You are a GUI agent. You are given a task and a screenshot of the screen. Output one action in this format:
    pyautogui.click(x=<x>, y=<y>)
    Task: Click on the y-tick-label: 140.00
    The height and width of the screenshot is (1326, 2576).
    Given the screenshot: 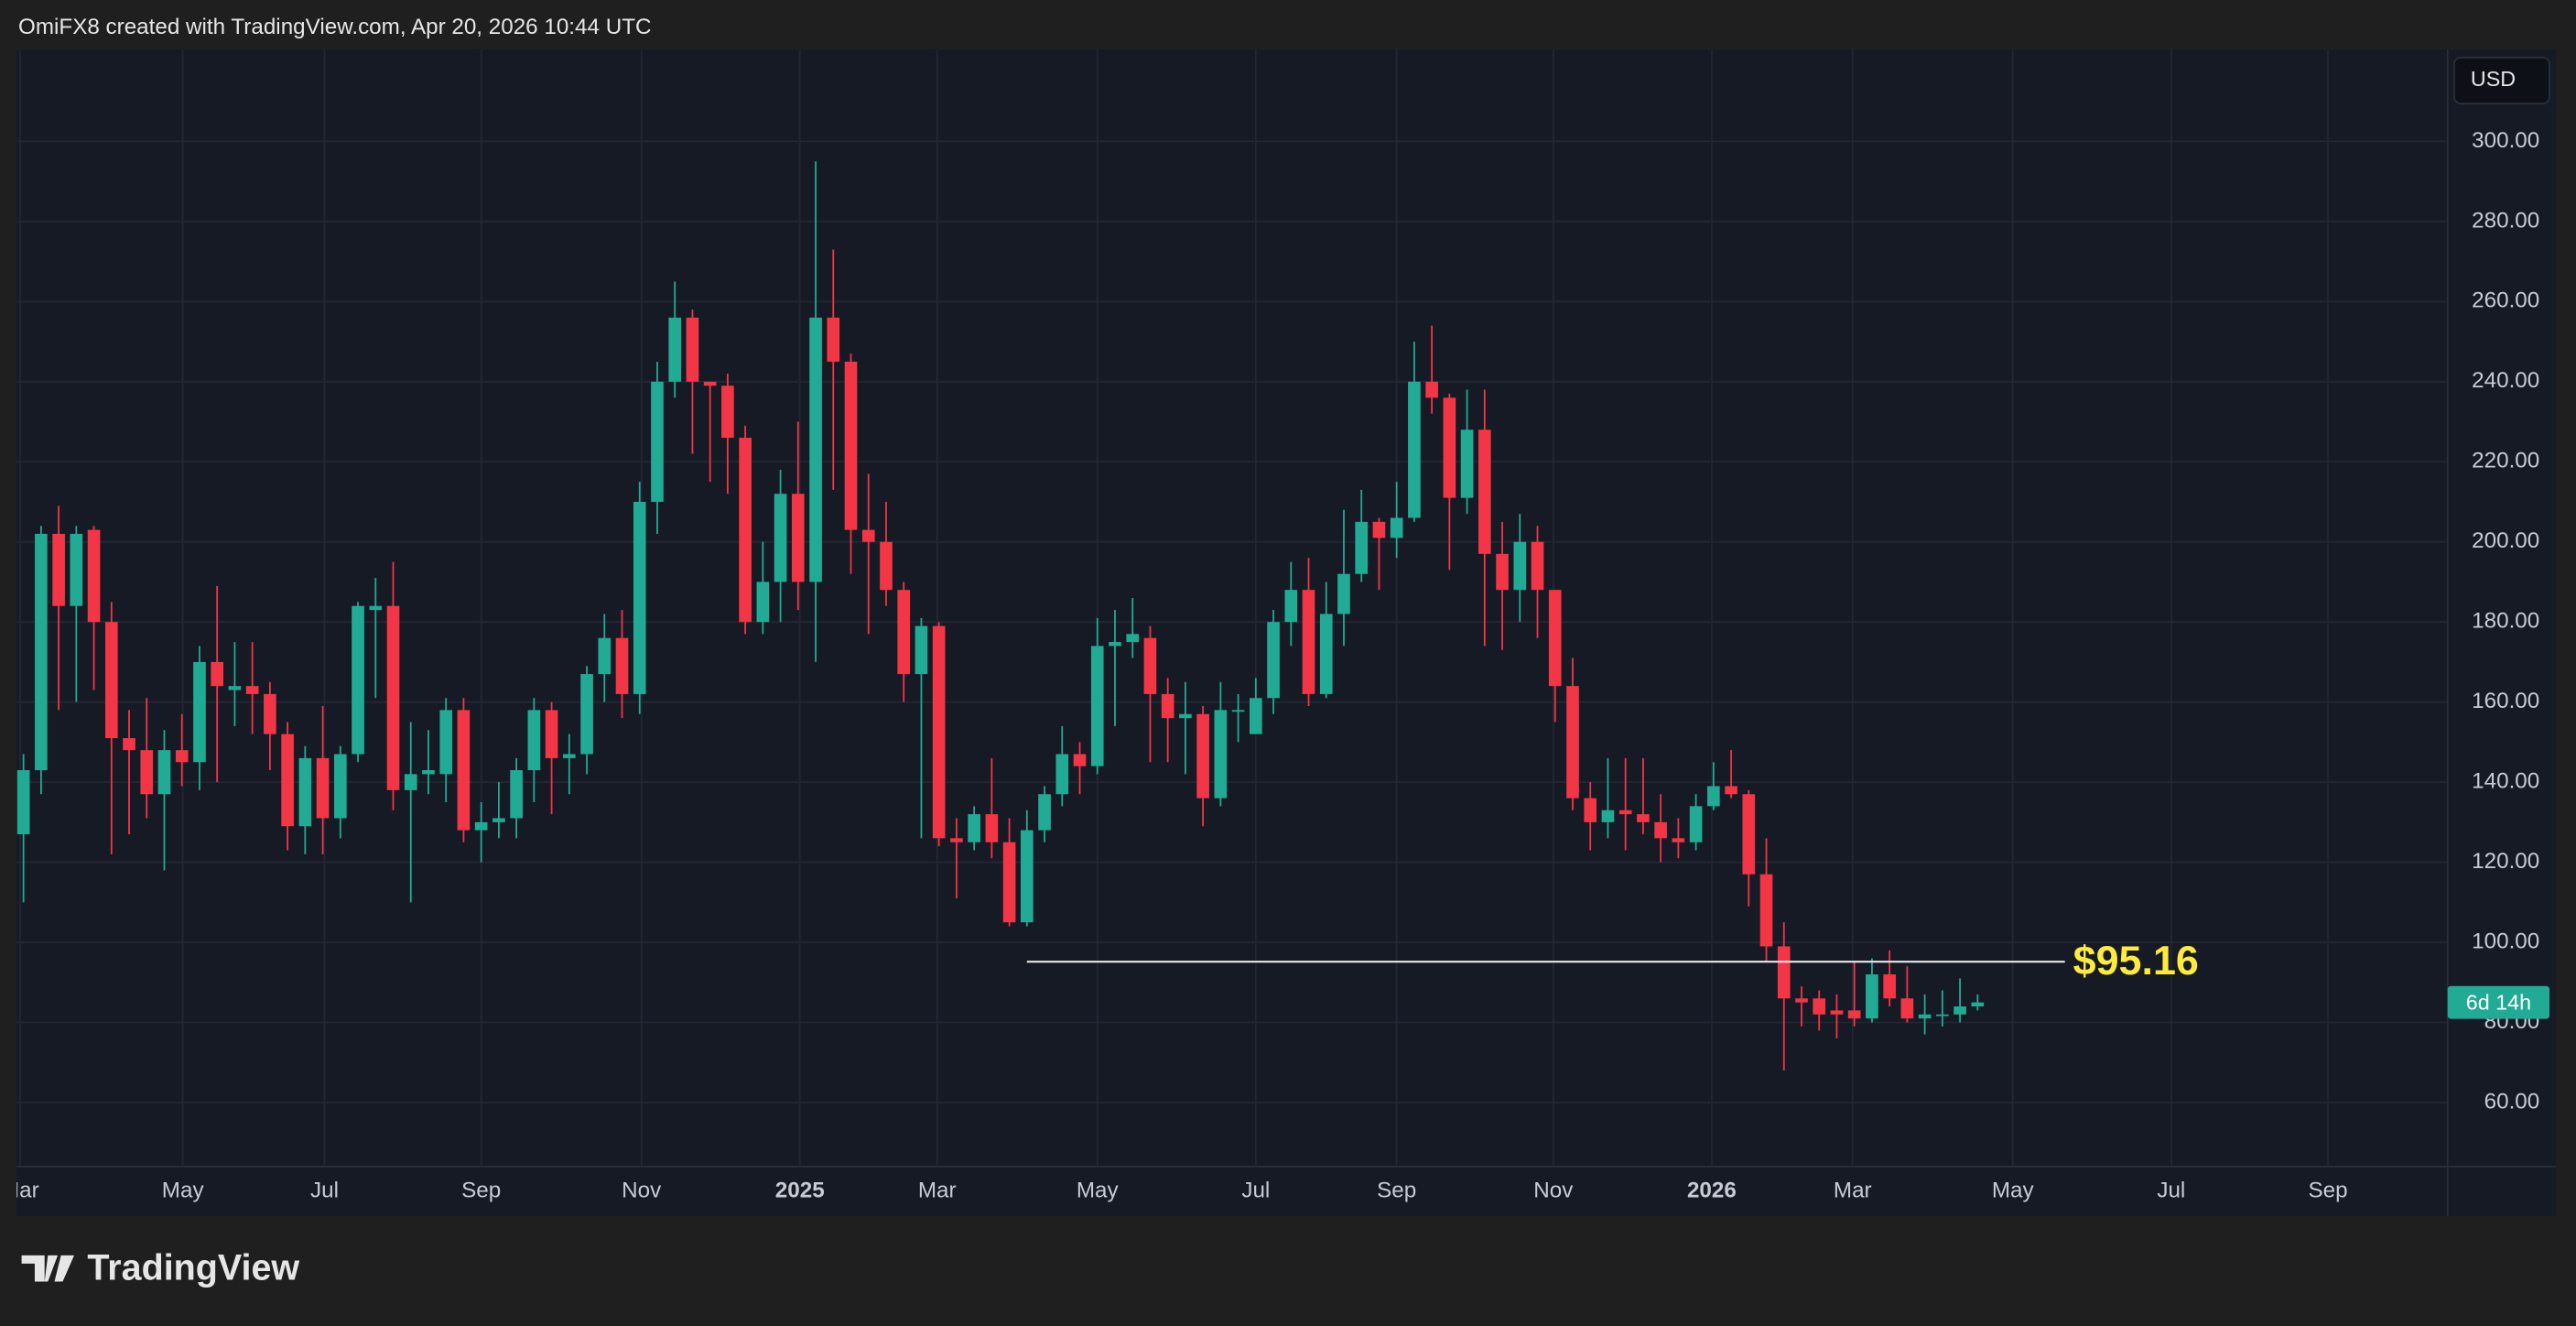 What is the action you would take?
    pyautogui.click(x=2506, y=781)
    